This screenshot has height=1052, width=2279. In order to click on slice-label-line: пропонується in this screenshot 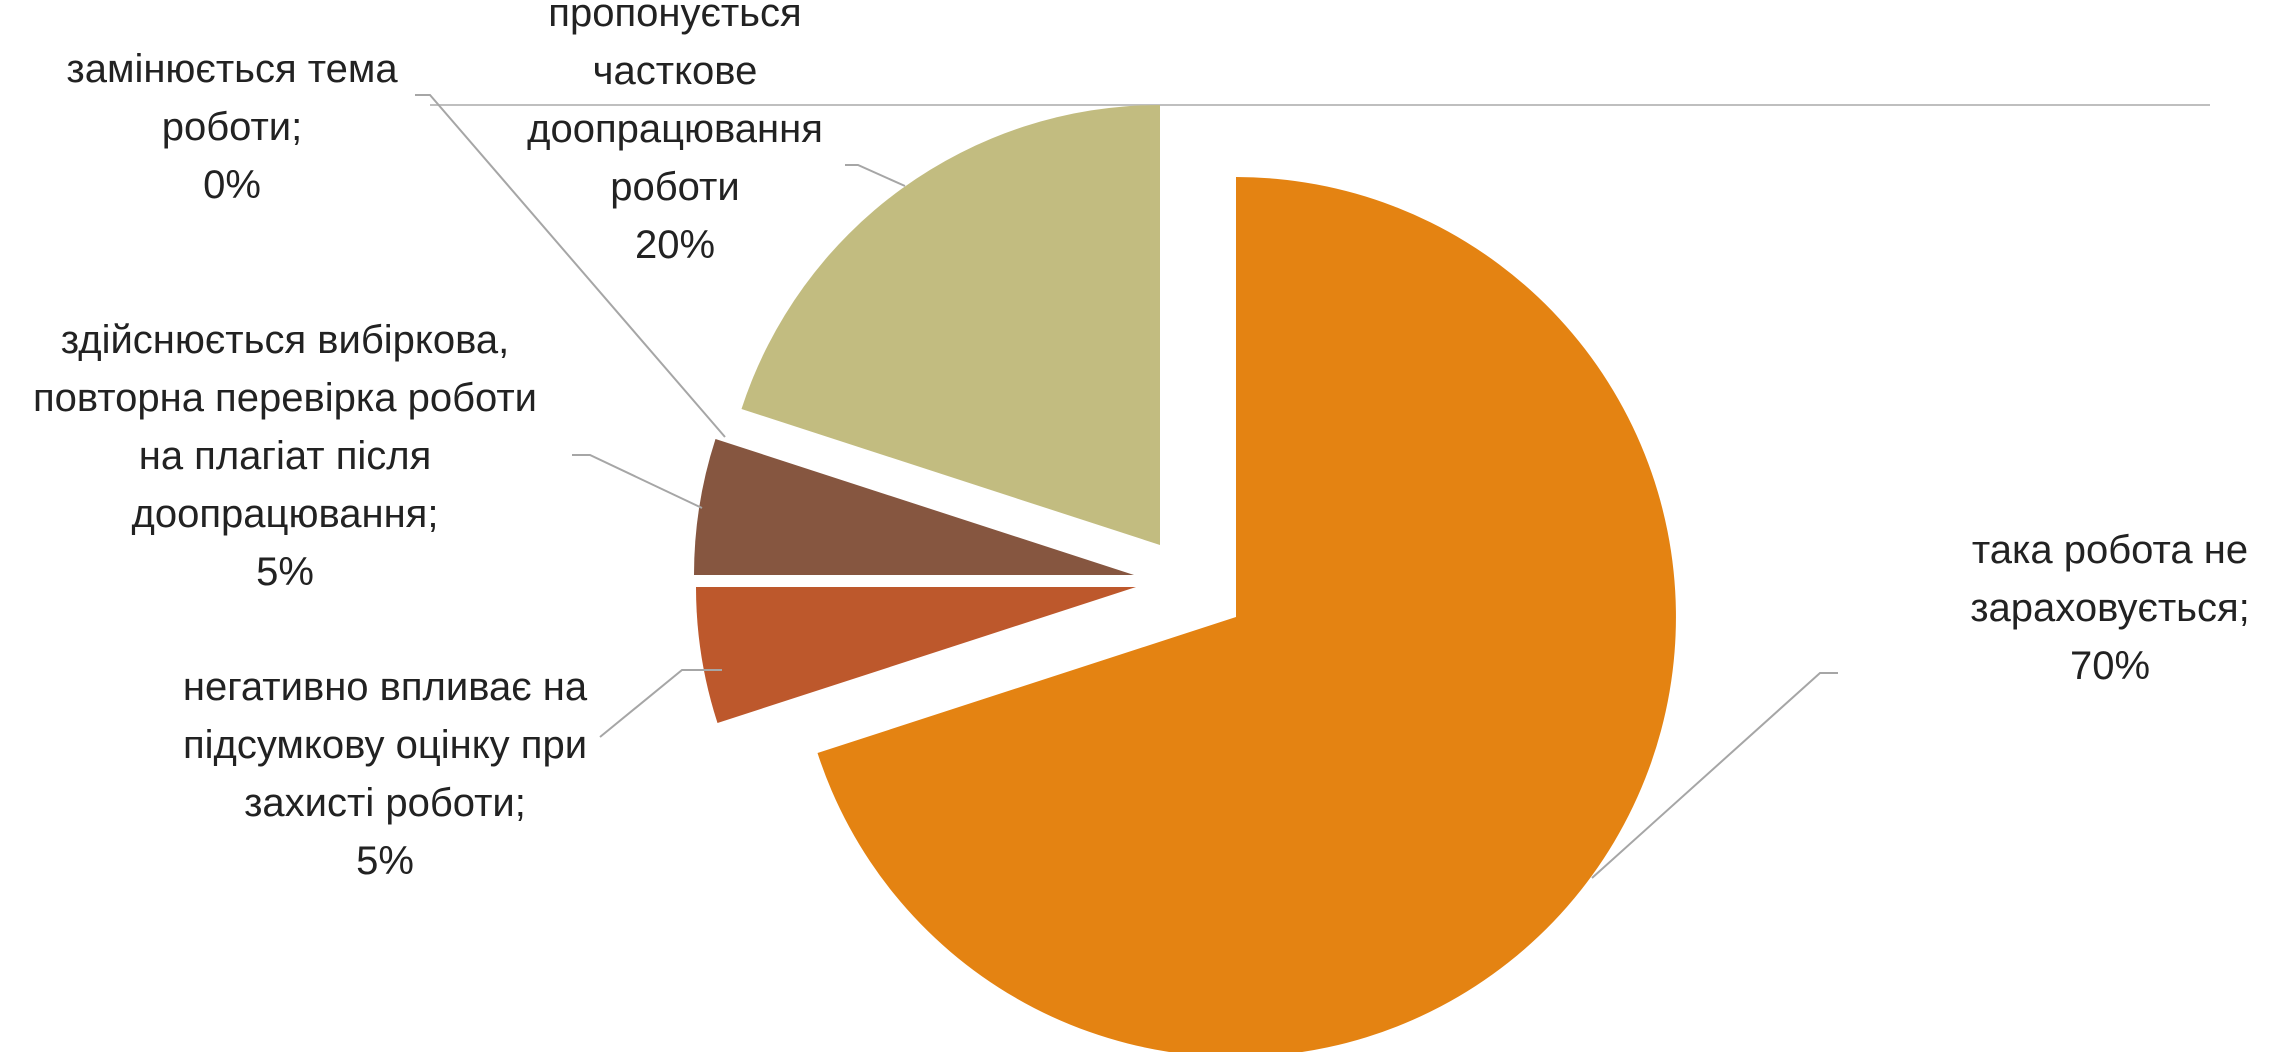, I will do `click(674, 17)`.